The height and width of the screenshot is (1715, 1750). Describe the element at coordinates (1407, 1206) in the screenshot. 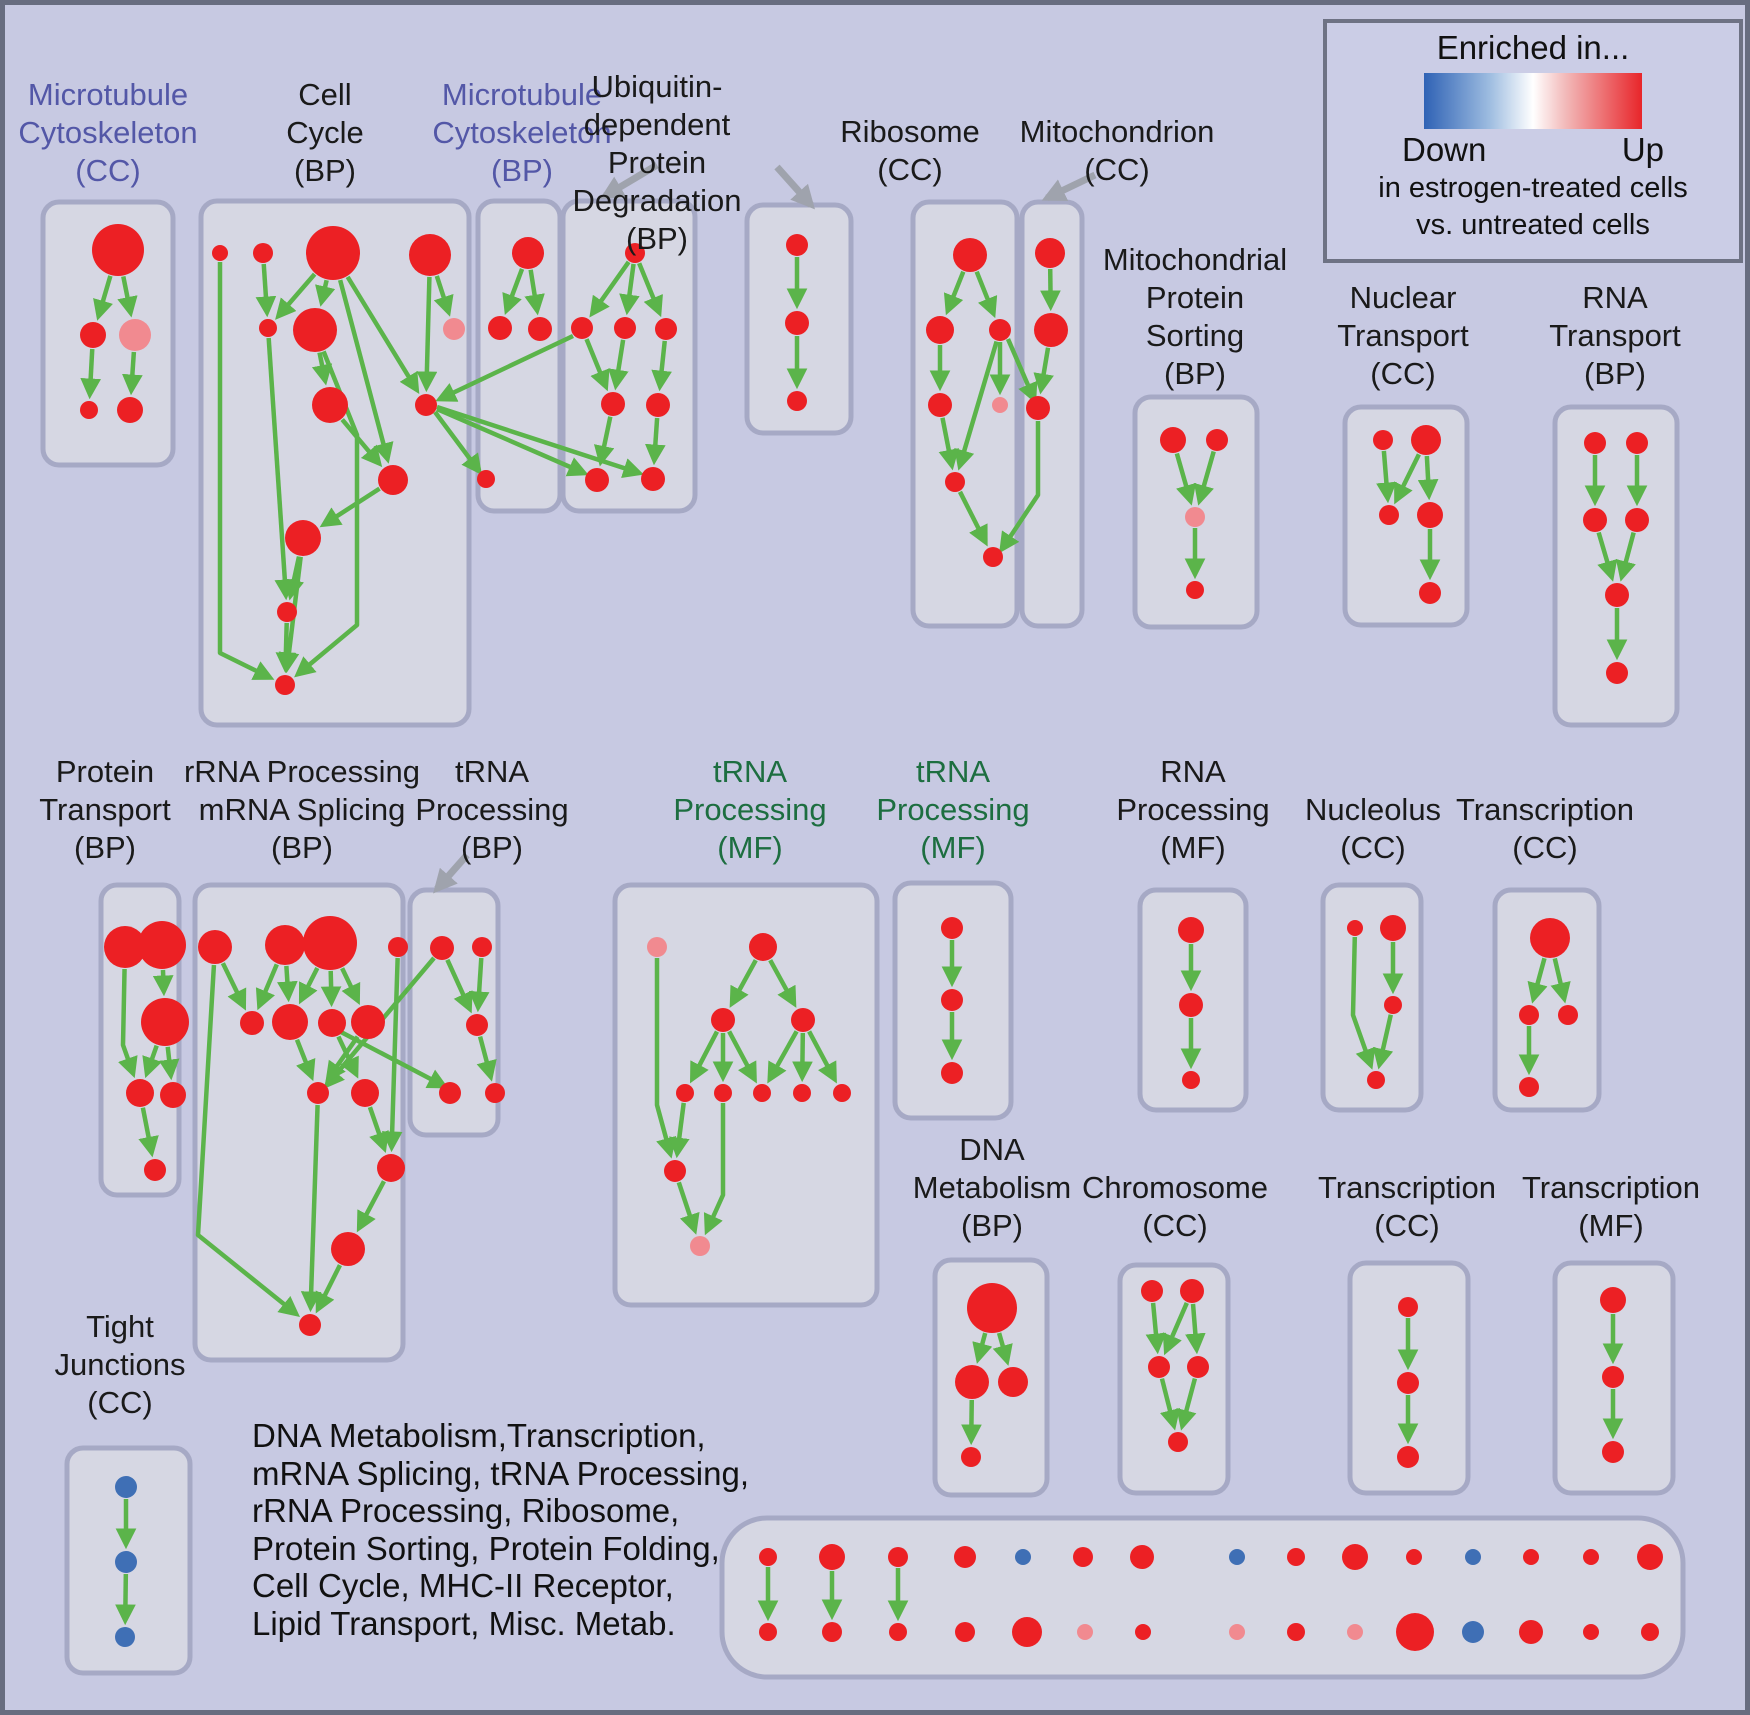

I see `cluster-label-transcription-cc-2: Transcription (CC)` at that location.